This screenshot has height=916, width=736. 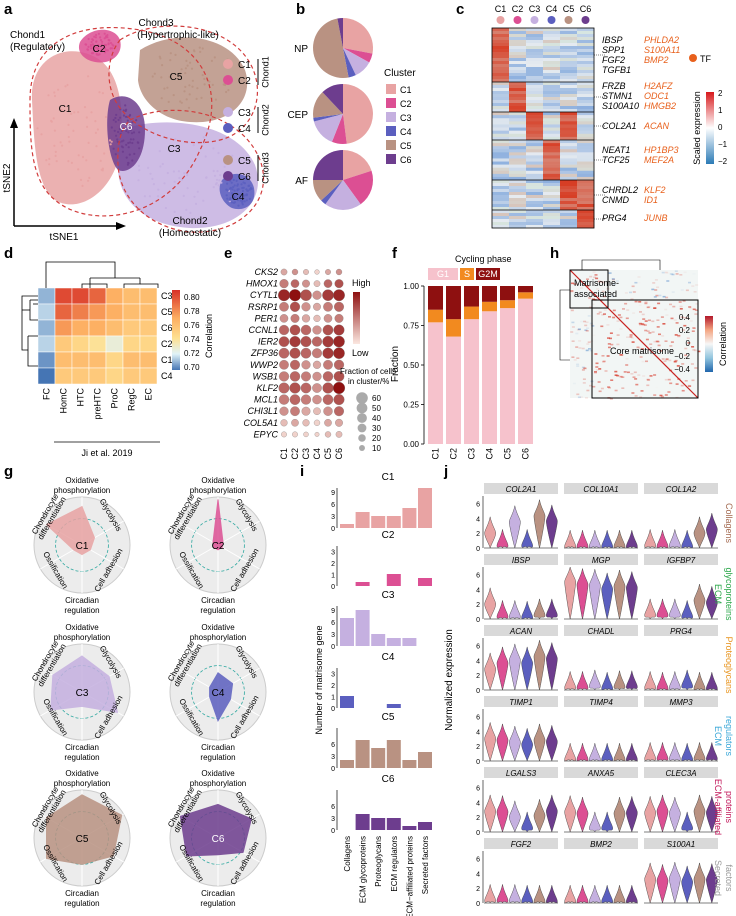 I want to click on violin-c1, so click(x=570, y=752).